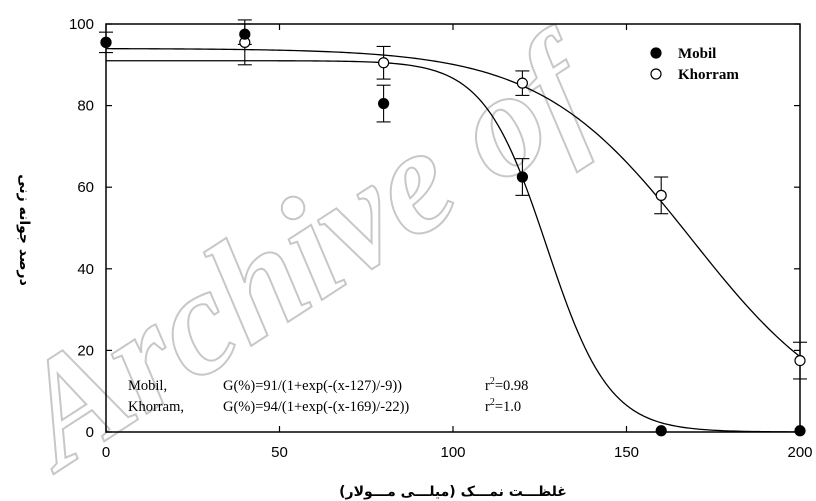 This screenshot has height=501, width=816. What do you see at coordinates (106, 452) in the screenshot?
I see `x-tick-label-0: 0` at bounding box center [106, 452].